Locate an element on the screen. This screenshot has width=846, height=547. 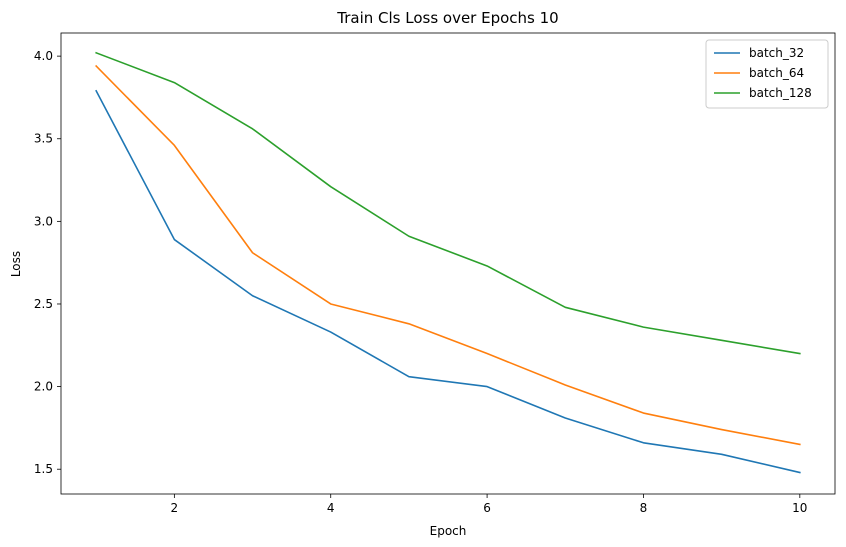
legend-label-batch_64: batch_64 is located at coordinates (776, 73).